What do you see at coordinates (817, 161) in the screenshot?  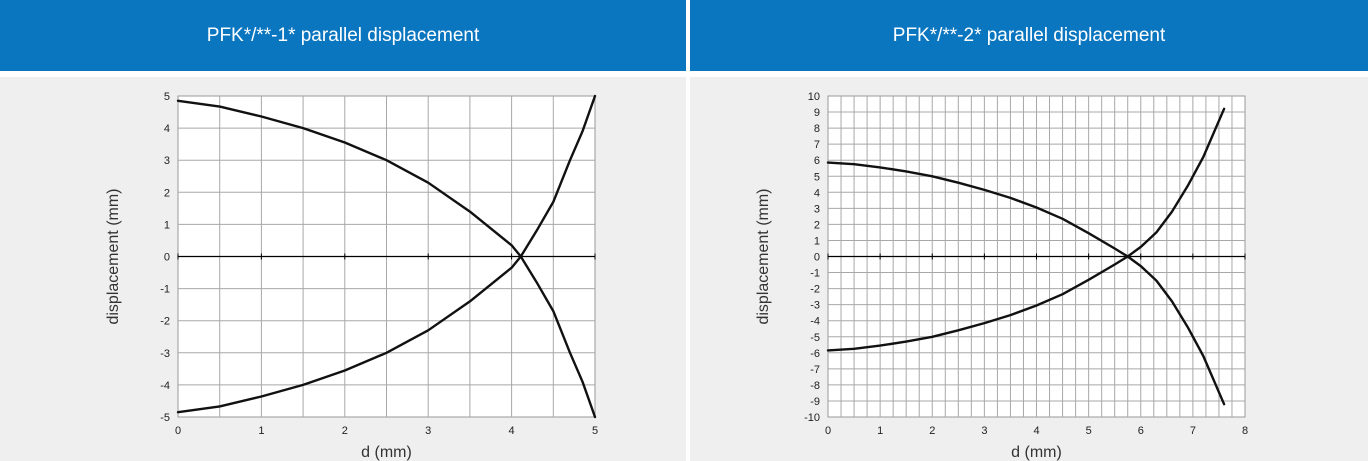 I see `y-tick-label: 6` at bounding box center [817, 161].